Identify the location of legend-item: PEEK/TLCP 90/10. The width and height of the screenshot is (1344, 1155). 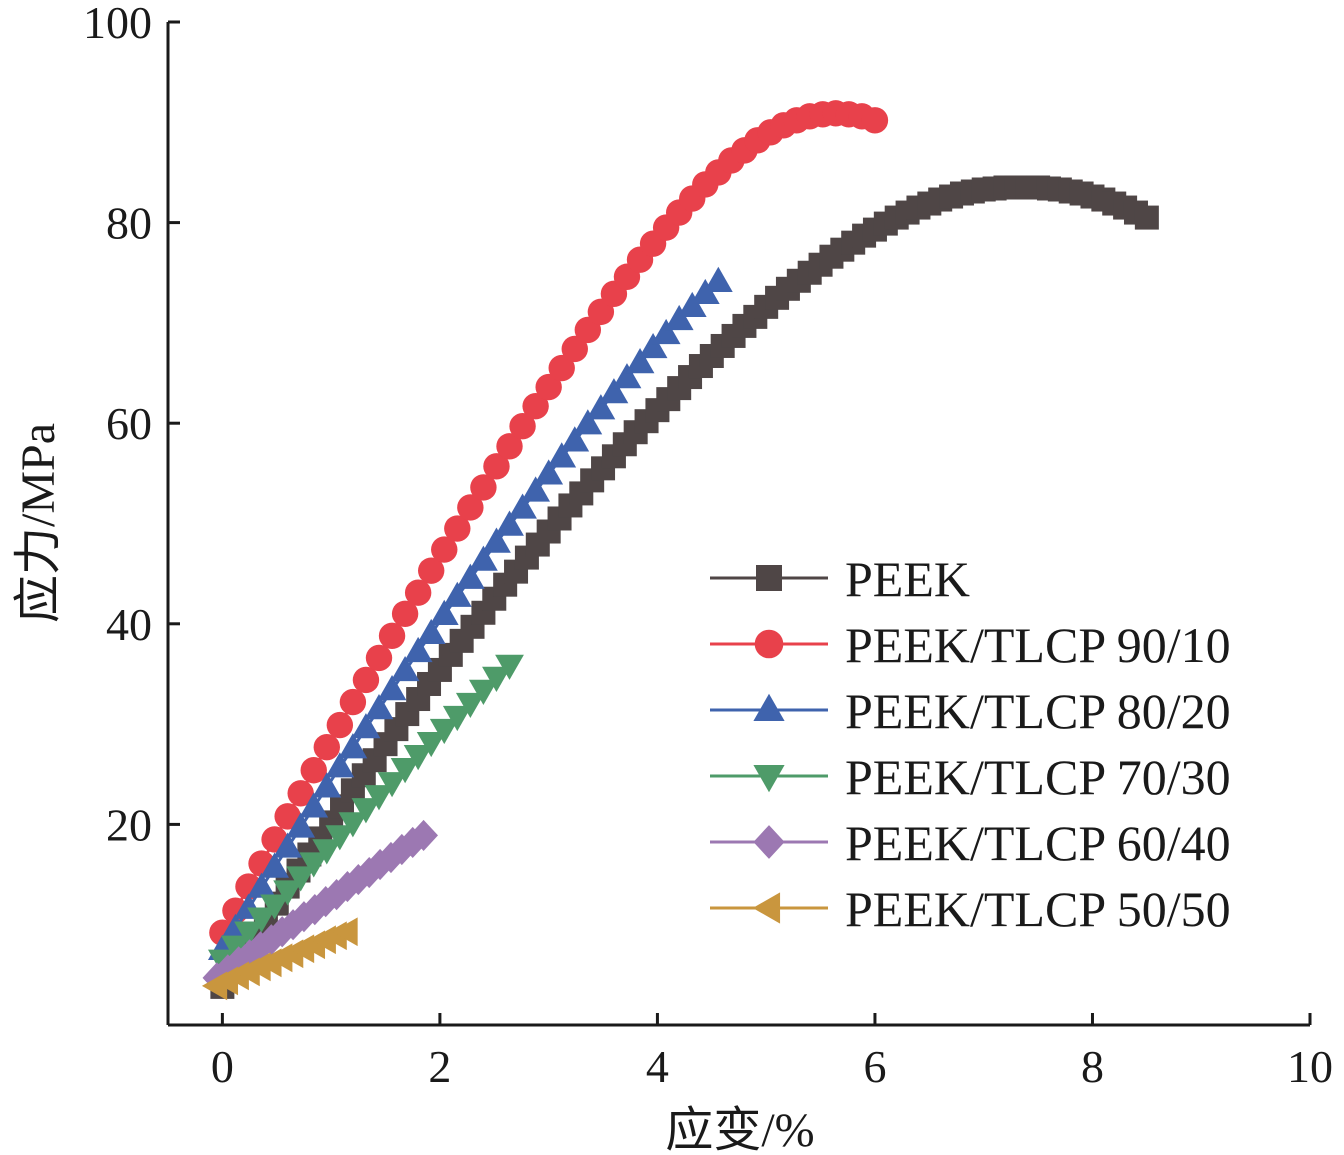
(970, 645).